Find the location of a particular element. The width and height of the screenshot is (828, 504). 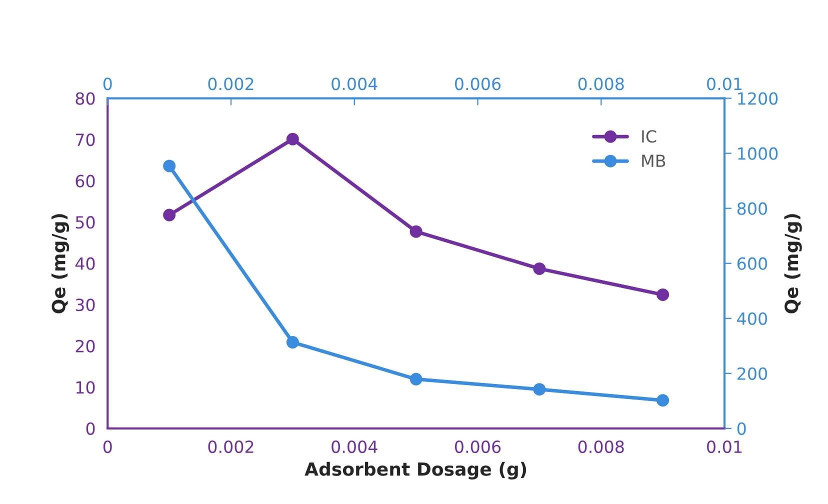

y-tick-label: 30 is located at coordinates (85, 305).